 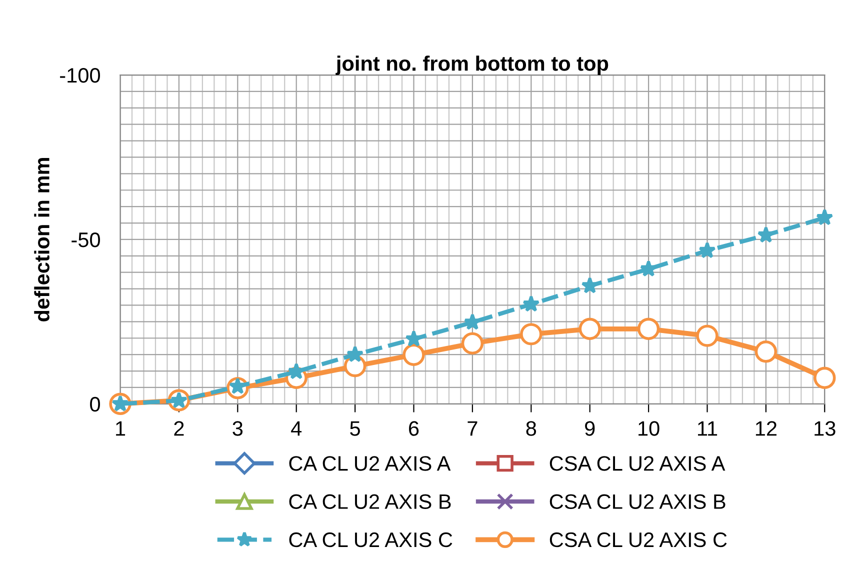 I want to click on x-tick-label: 4, so click(x=296, y=428).